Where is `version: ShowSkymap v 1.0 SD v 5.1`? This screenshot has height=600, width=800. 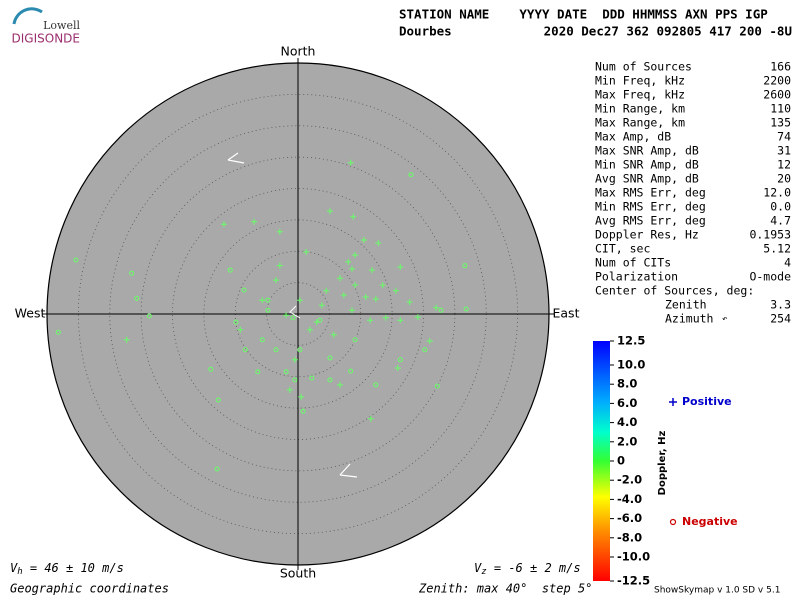 version: ShowSkymap v 1.0 SD v 5.1 is located at coordinates (717, 591).